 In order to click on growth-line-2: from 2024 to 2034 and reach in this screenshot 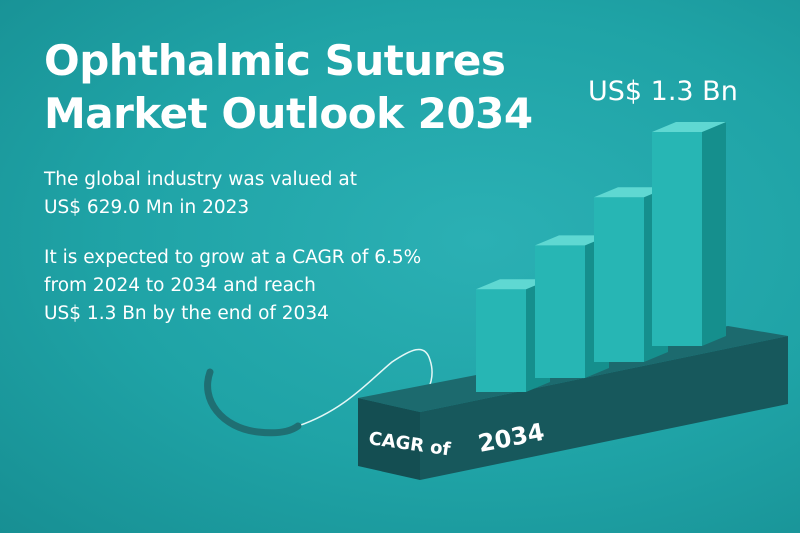, I will do `click(180, 285)`.